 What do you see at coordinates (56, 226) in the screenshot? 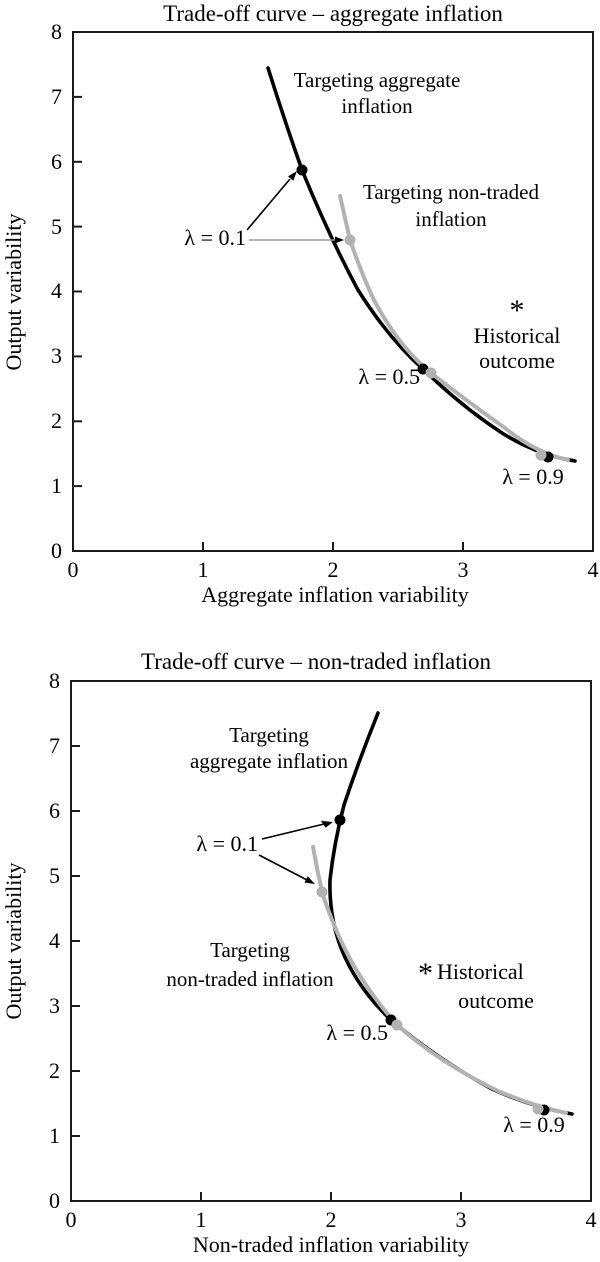
I see `chart1-ytick-5: 5` at bounding box center [56, 226].